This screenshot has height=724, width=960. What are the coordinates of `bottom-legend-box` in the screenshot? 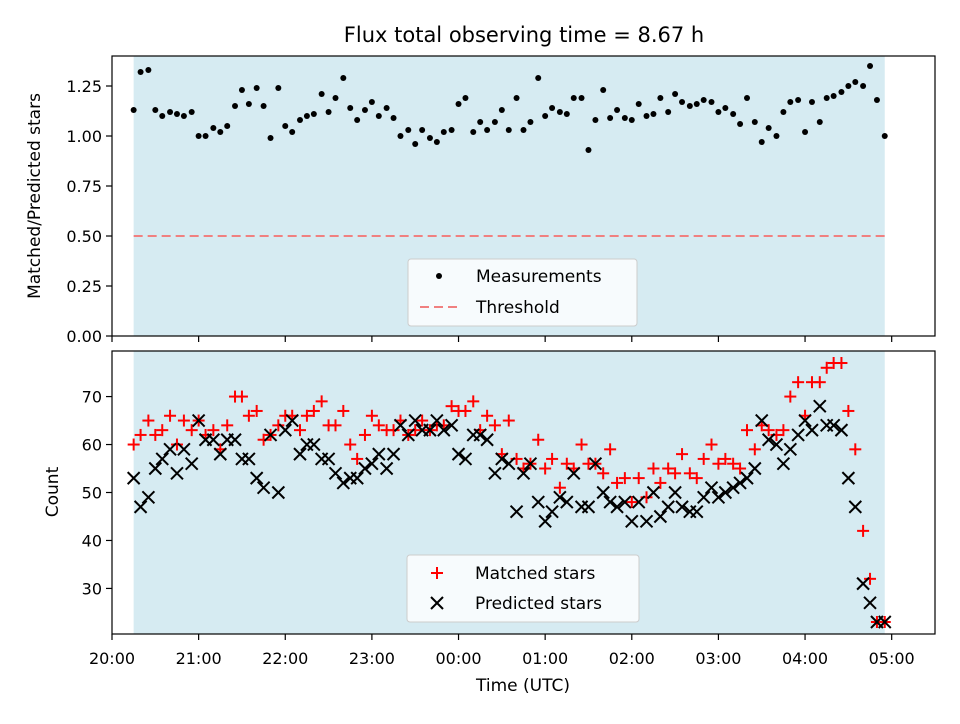 It's located at (523, 588).